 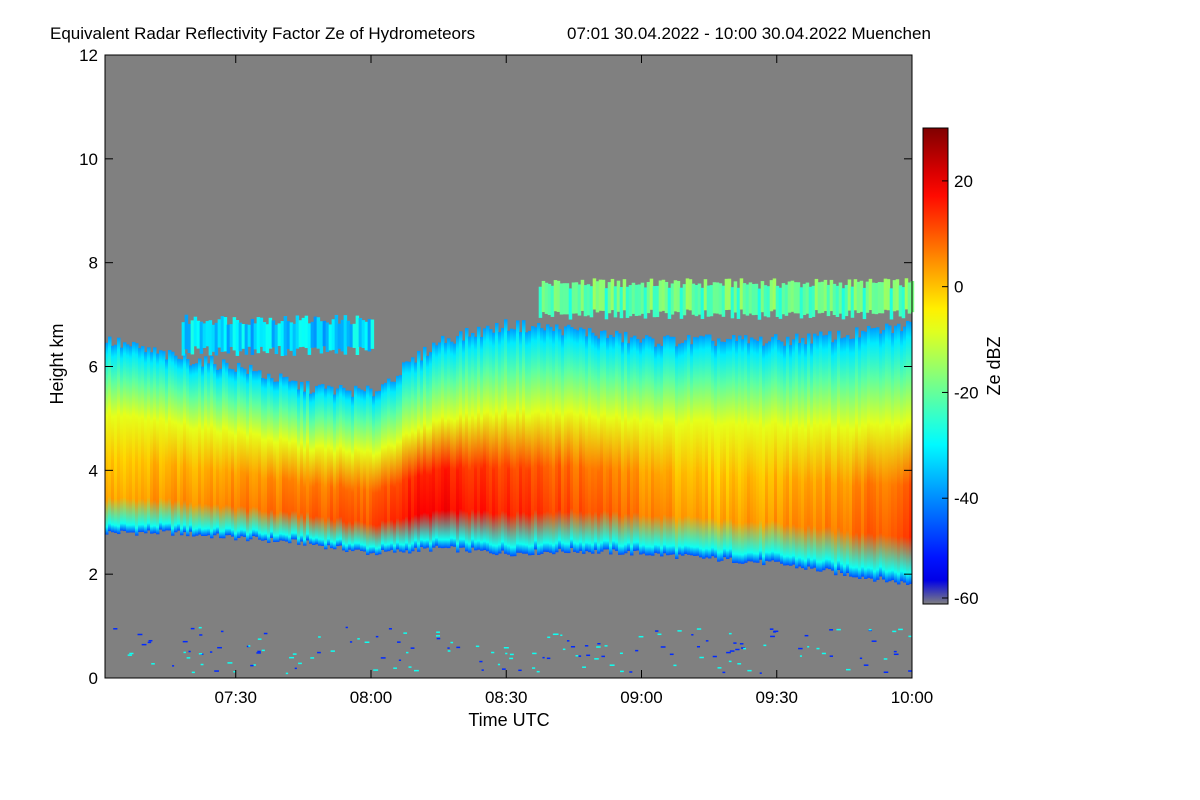 I want to click on upper-cloud-band, so click(x=726, y=299).